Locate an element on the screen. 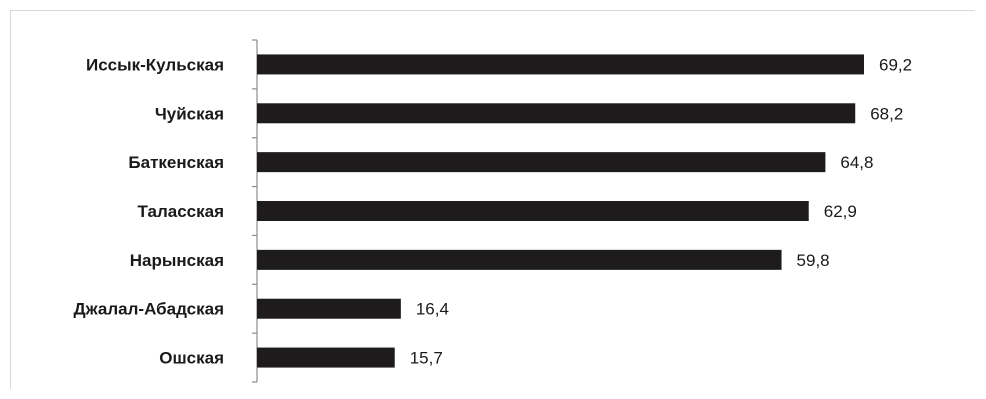 The width and height of the screenshot is (986, 399). category-label: Джалал-Абадская is located at coordinates (149, 309).